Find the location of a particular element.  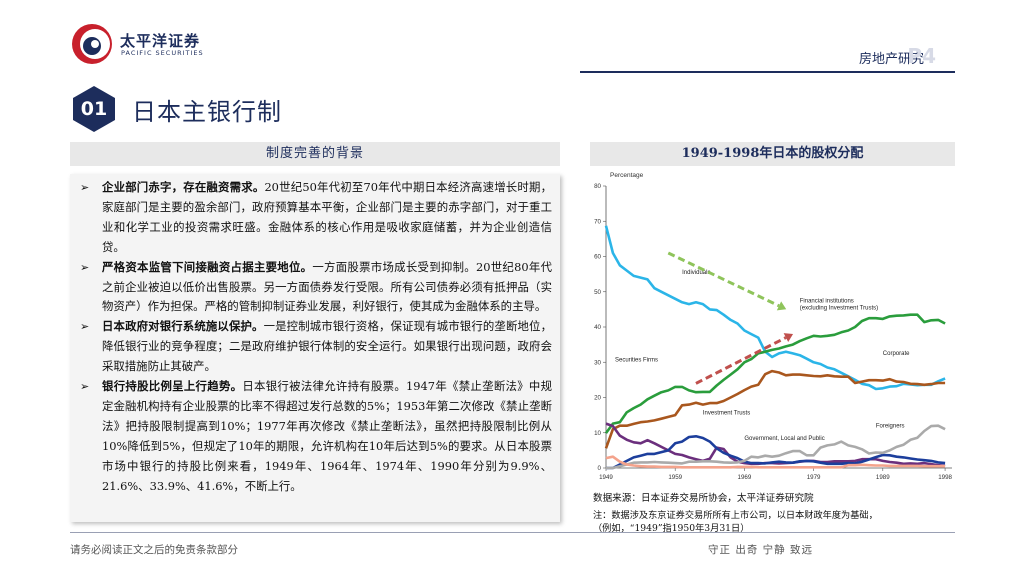

bullet-bold: 日本政府对银行系统施以保护。 is located at coordinates (183, 326).